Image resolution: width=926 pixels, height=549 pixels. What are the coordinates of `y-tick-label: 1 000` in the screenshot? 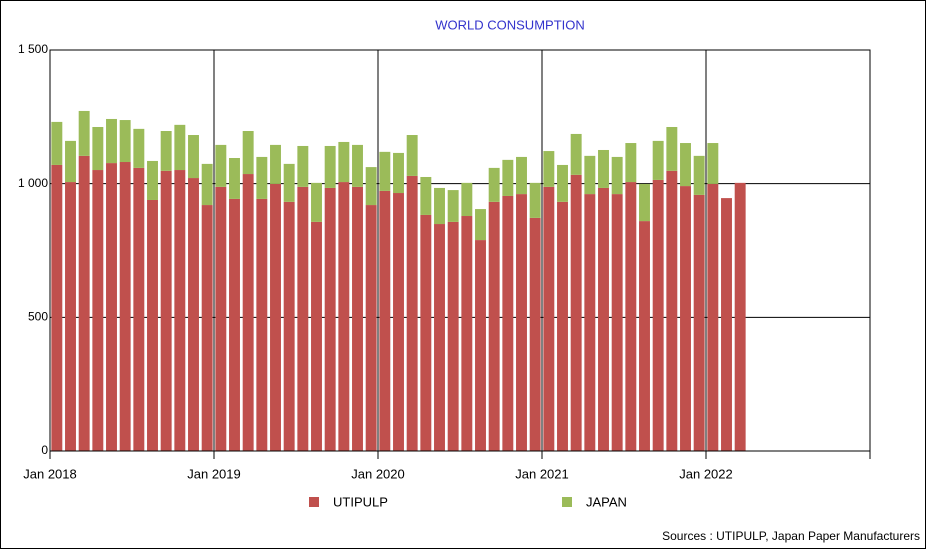 It's located at (33, 183).